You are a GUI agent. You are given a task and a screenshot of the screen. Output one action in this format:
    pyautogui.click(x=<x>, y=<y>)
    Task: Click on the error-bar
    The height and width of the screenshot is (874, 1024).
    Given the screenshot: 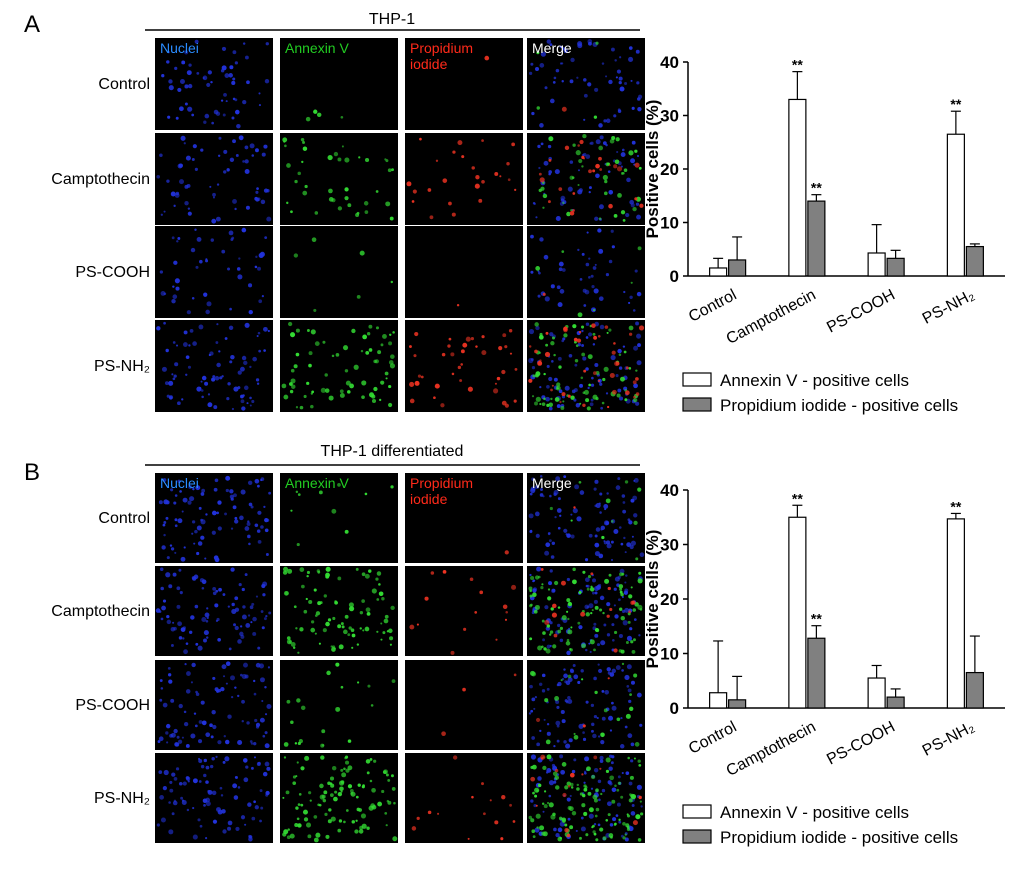 What is the action you would take?
    pyautogui.click(x=737, y=687)
    